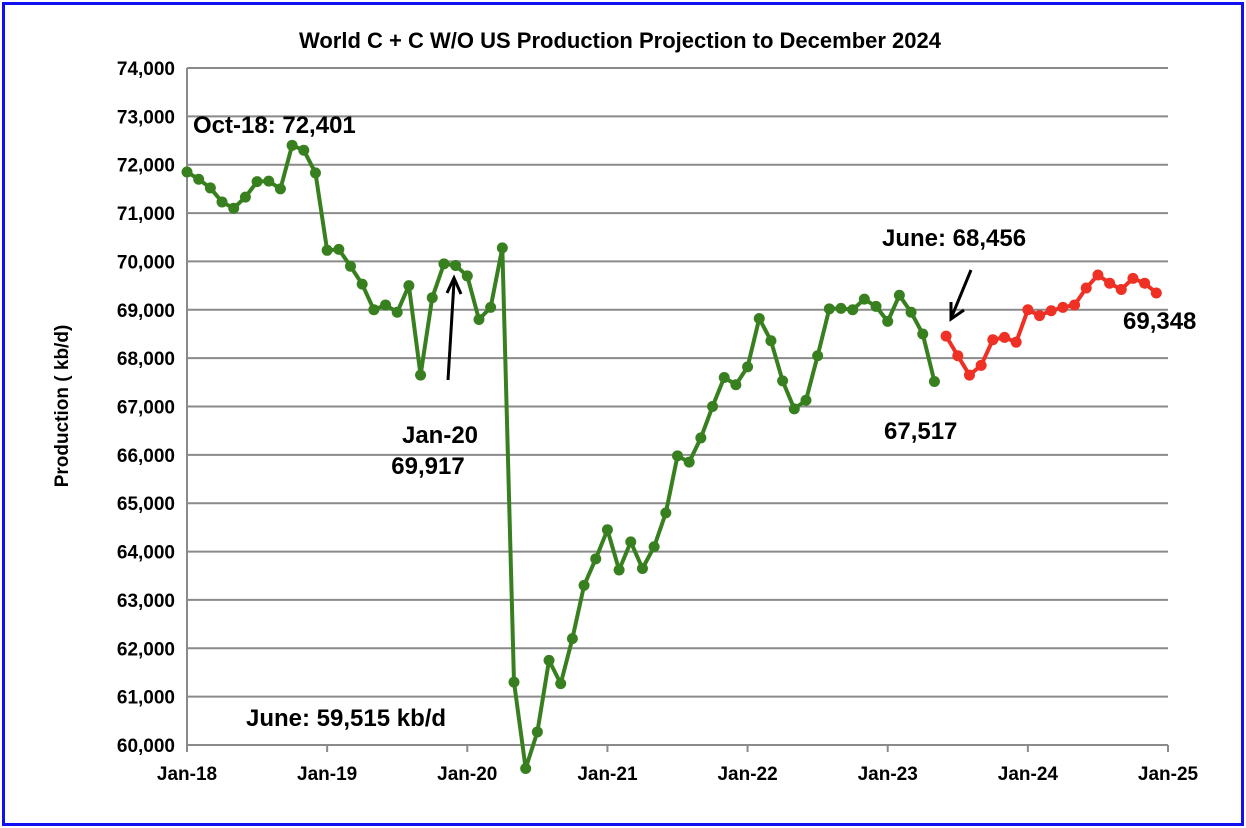 The image size is (1246, 828). What do you see at coordinates (146, 408) in the screenshot?
I see `y-tick-label: 67,000` at bounding box center [146, 408].